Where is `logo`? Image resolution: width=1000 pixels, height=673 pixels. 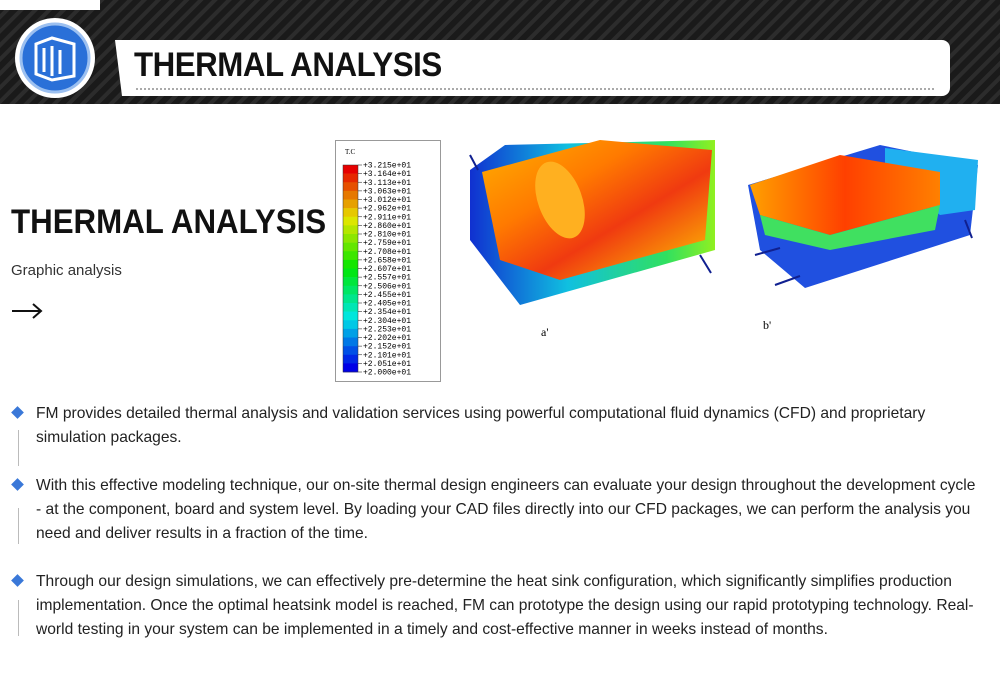
logo is located at coordinates (55, 58).